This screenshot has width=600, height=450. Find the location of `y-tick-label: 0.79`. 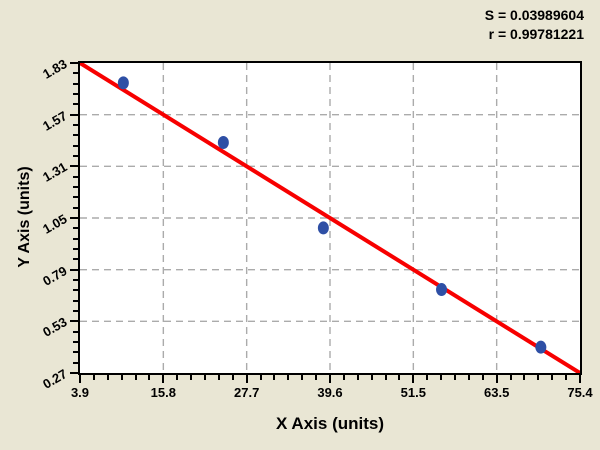

y-tick-label: 0.79 is located at coordinates (55, 275).